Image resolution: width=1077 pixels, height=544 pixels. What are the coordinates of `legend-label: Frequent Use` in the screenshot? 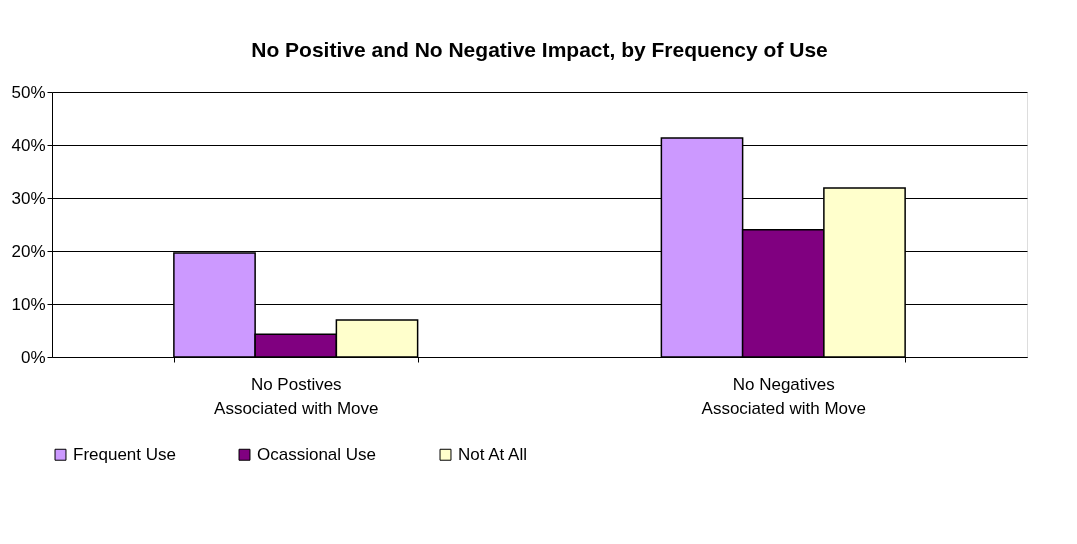 It's located at (124, 454).